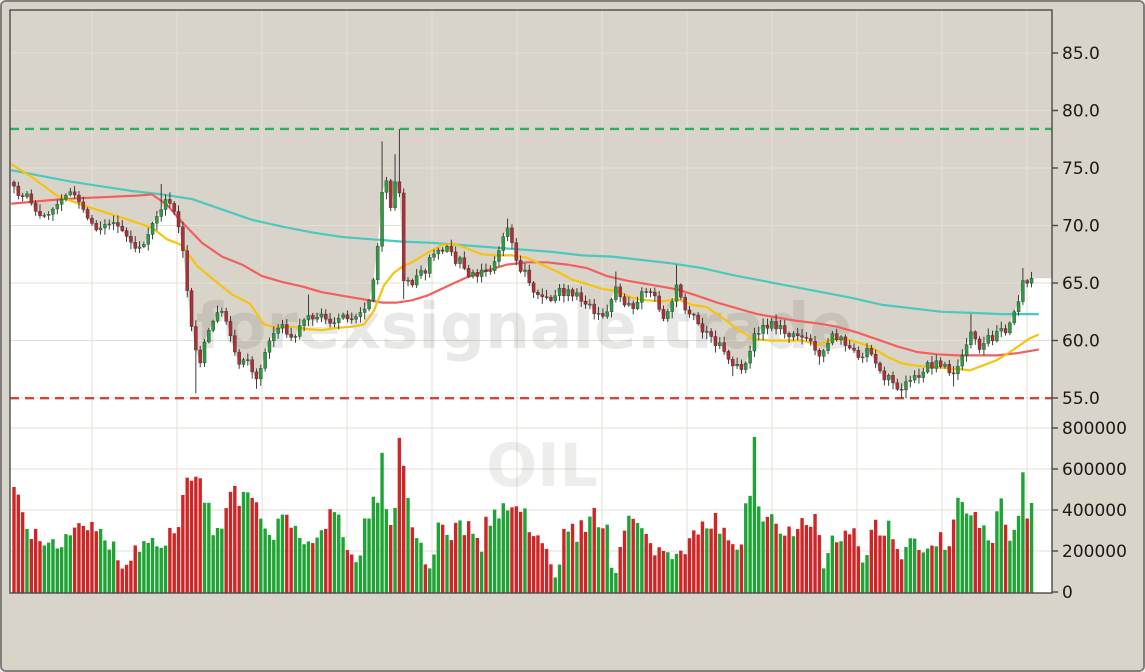 The width and height of the screenshot is (1145, 672). What do you see at coordinates (1081, 54) in the screenshot?
I see `y-axis-label: 85.0` at bounding box center [1081, 54].